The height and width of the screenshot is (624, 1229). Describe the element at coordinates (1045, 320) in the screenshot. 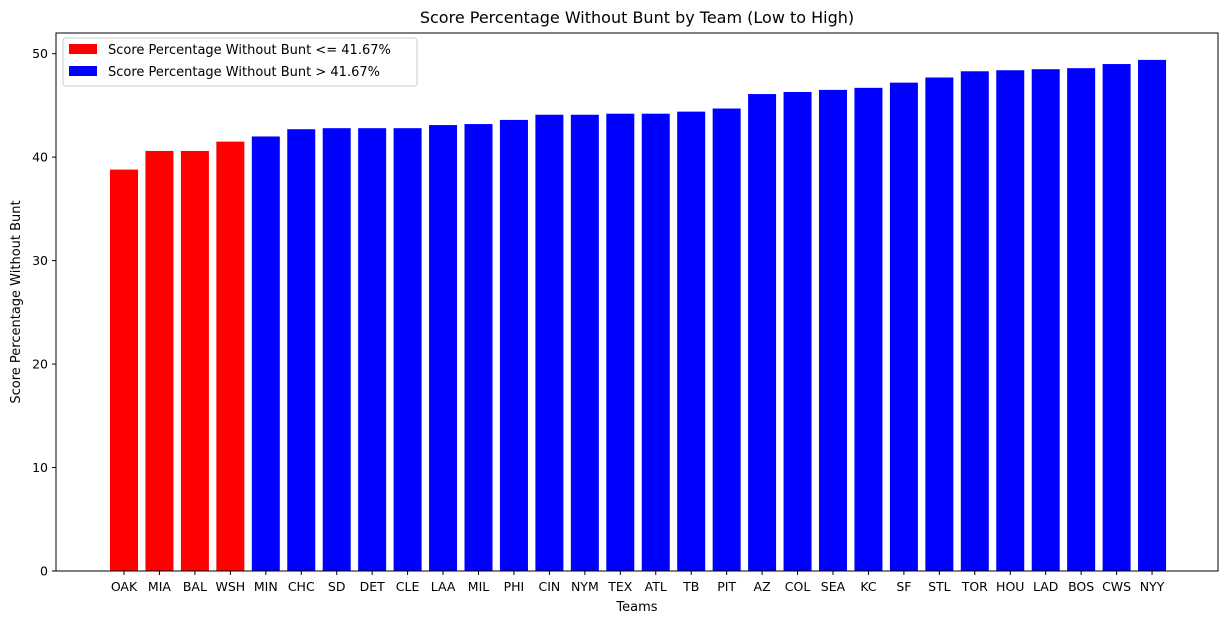

I see `bar-lad` at that location.